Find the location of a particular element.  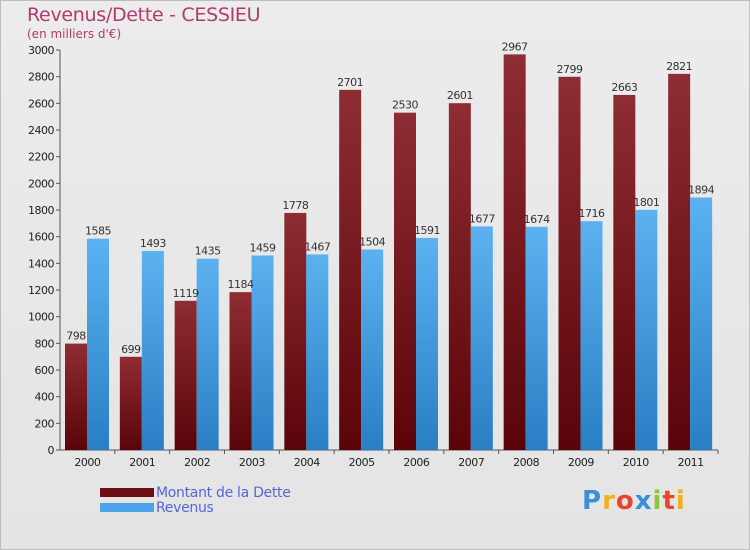

legend-item-dette: Montant de la Dette is located at coordinates (195, 492).